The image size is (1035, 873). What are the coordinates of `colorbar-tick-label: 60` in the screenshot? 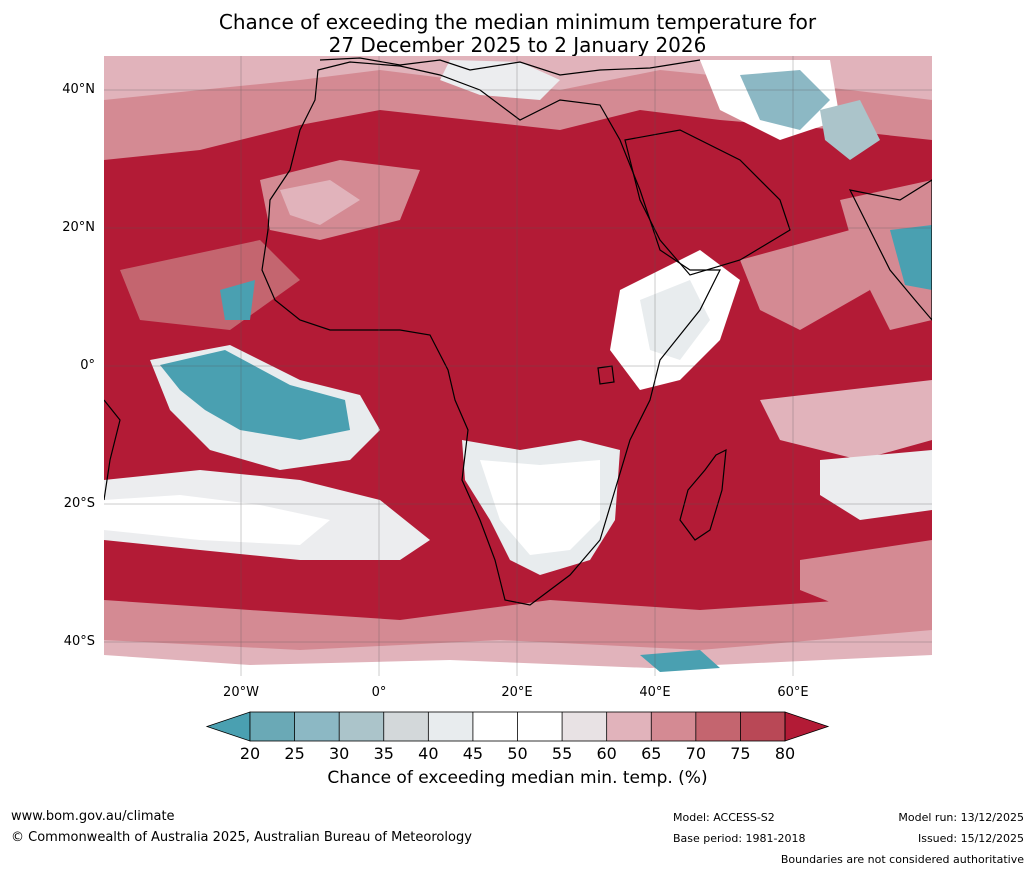 It's located at (606, 753).